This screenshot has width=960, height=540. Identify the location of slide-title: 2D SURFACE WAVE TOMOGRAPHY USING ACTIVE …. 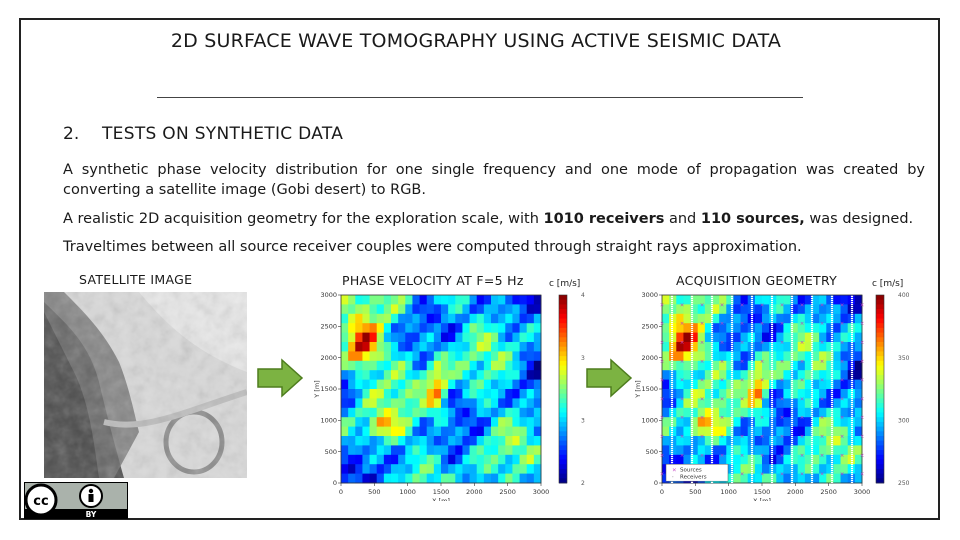
(476, 41).